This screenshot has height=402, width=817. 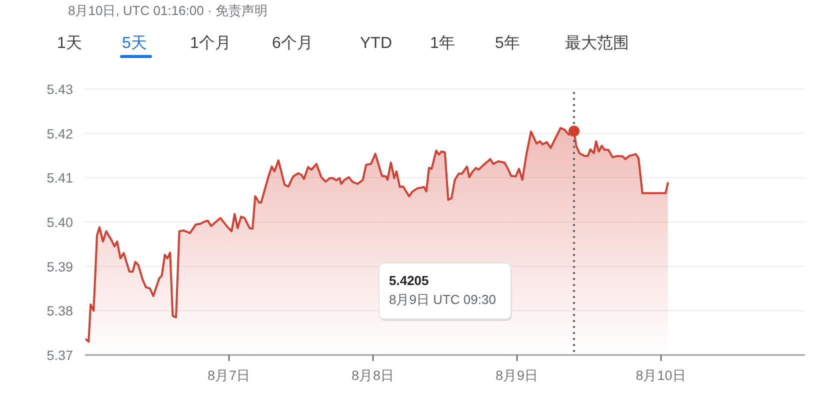 I want to click on y-tick-label: 5.40, so click(x=59, y=222).